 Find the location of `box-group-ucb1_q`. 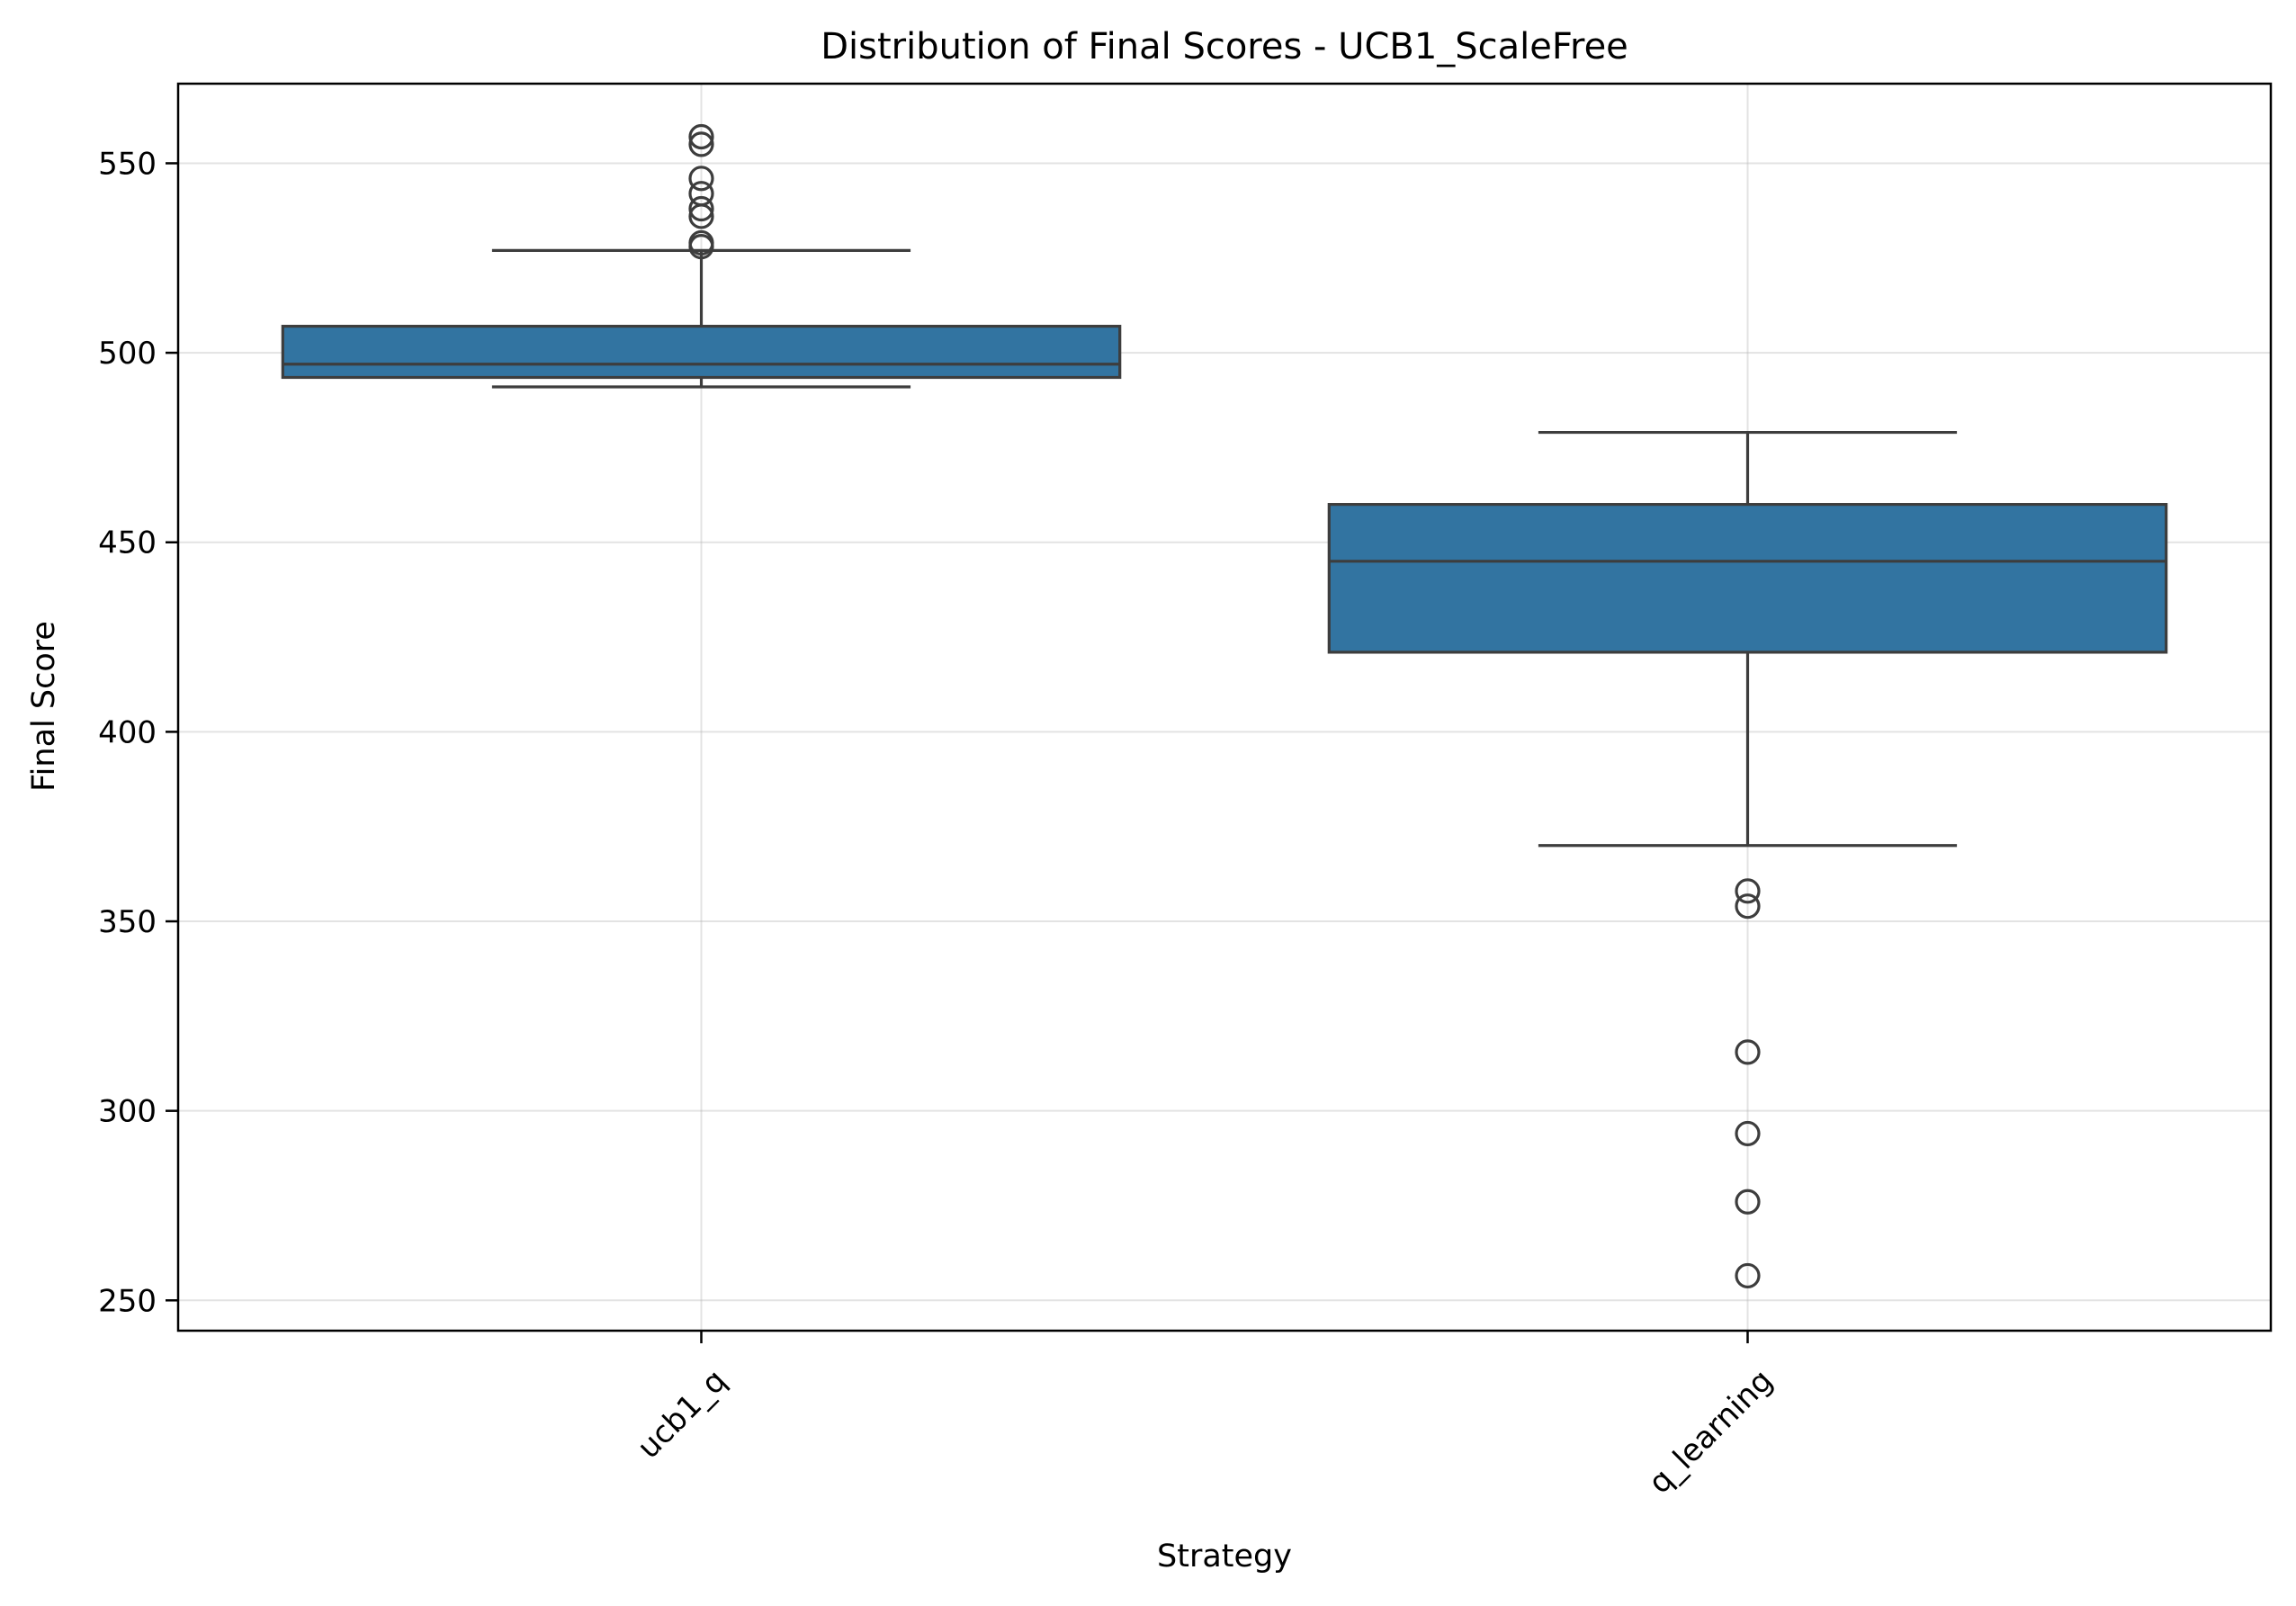

box-group-ucb1_q is located at coordinates (701, 256).